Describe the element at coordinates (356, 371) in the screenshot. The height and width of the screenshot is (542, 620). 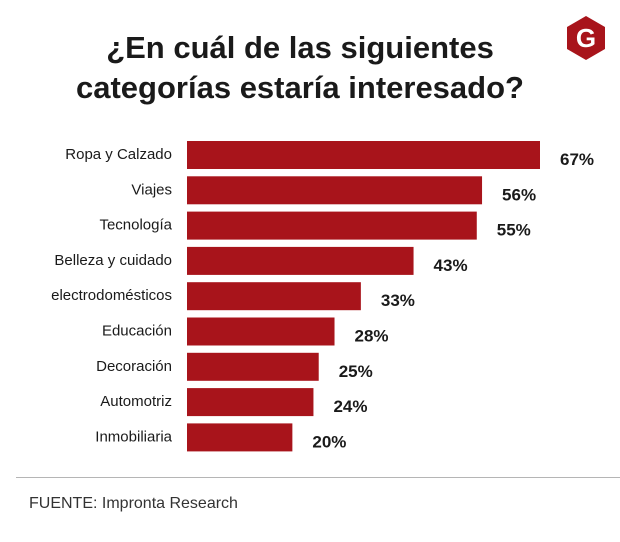
I see `value-label: 25%` at that location.